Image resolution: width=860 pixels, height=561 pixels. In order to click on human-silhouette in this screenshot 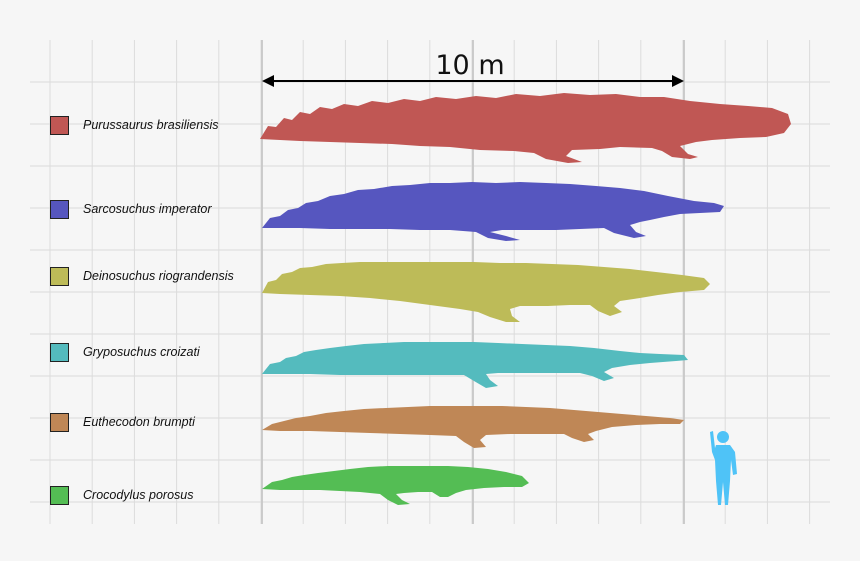, I will do `click(723, 468)`.